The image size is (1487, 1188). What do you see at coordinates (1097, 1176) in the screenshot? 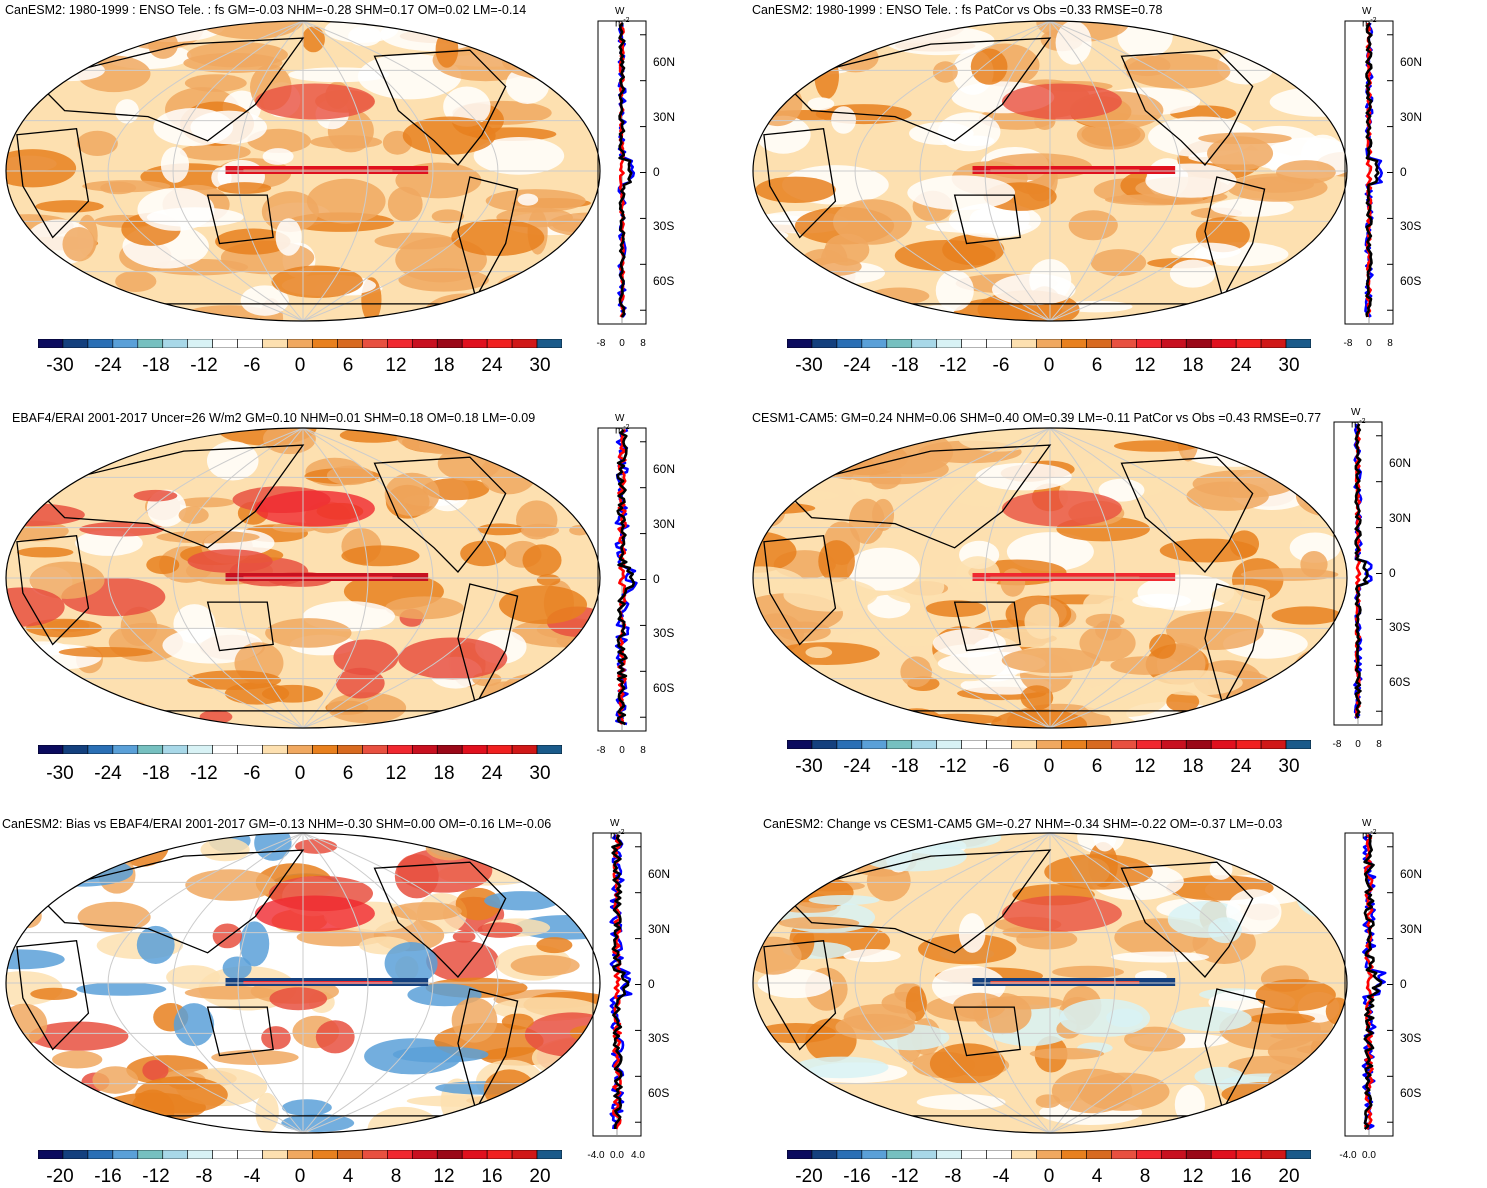
I see `colorbar-tick-label: 4` at bounding box center [1097, 1176].